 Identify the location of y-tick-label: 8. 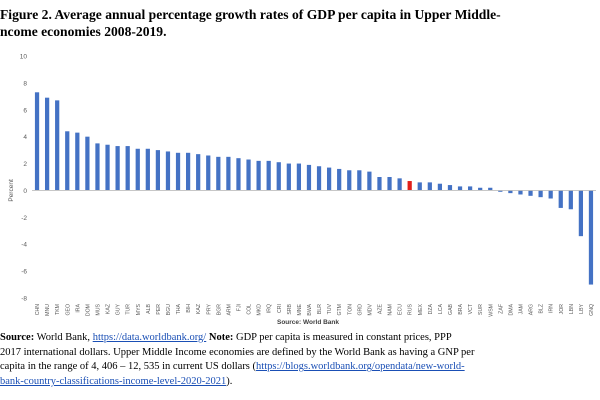
(25, 83).